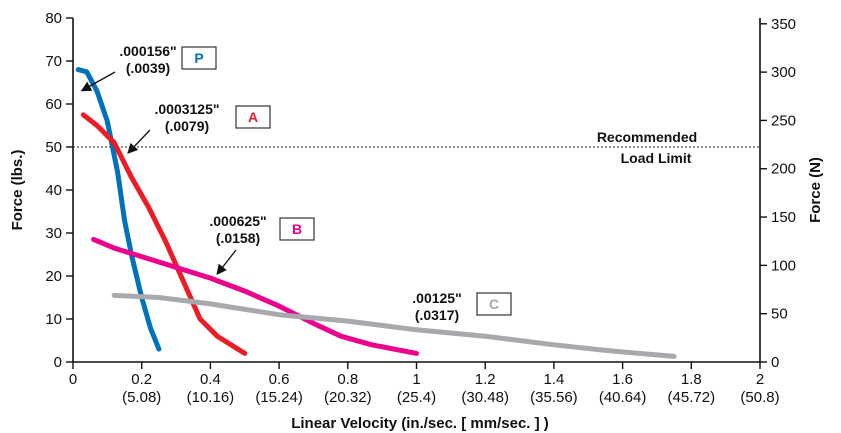 This screenshot has width=841, height=433. Describe the element at coordinates (647, 137) in the screenshot. I see `refline-label-line1: Recommended` at that location.